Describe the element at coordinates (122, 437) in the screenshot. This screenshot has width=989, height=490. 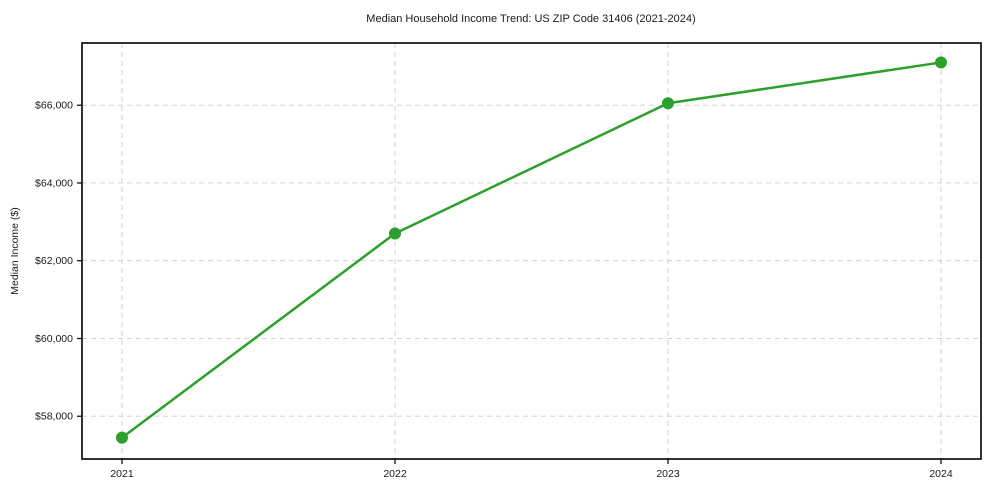
I see `data-point-2021` at that location.